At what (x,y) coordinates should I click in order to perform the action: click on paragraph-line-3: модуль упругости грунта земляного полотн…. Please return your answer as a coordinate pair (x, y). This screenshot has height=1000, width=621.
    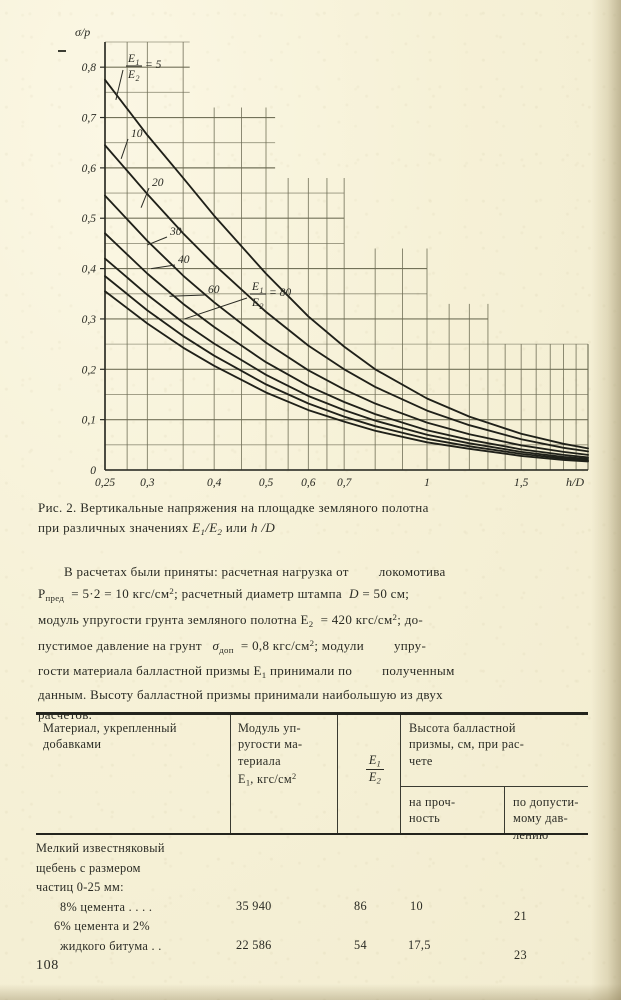
    Looking at the image, I should click on (231, 620).